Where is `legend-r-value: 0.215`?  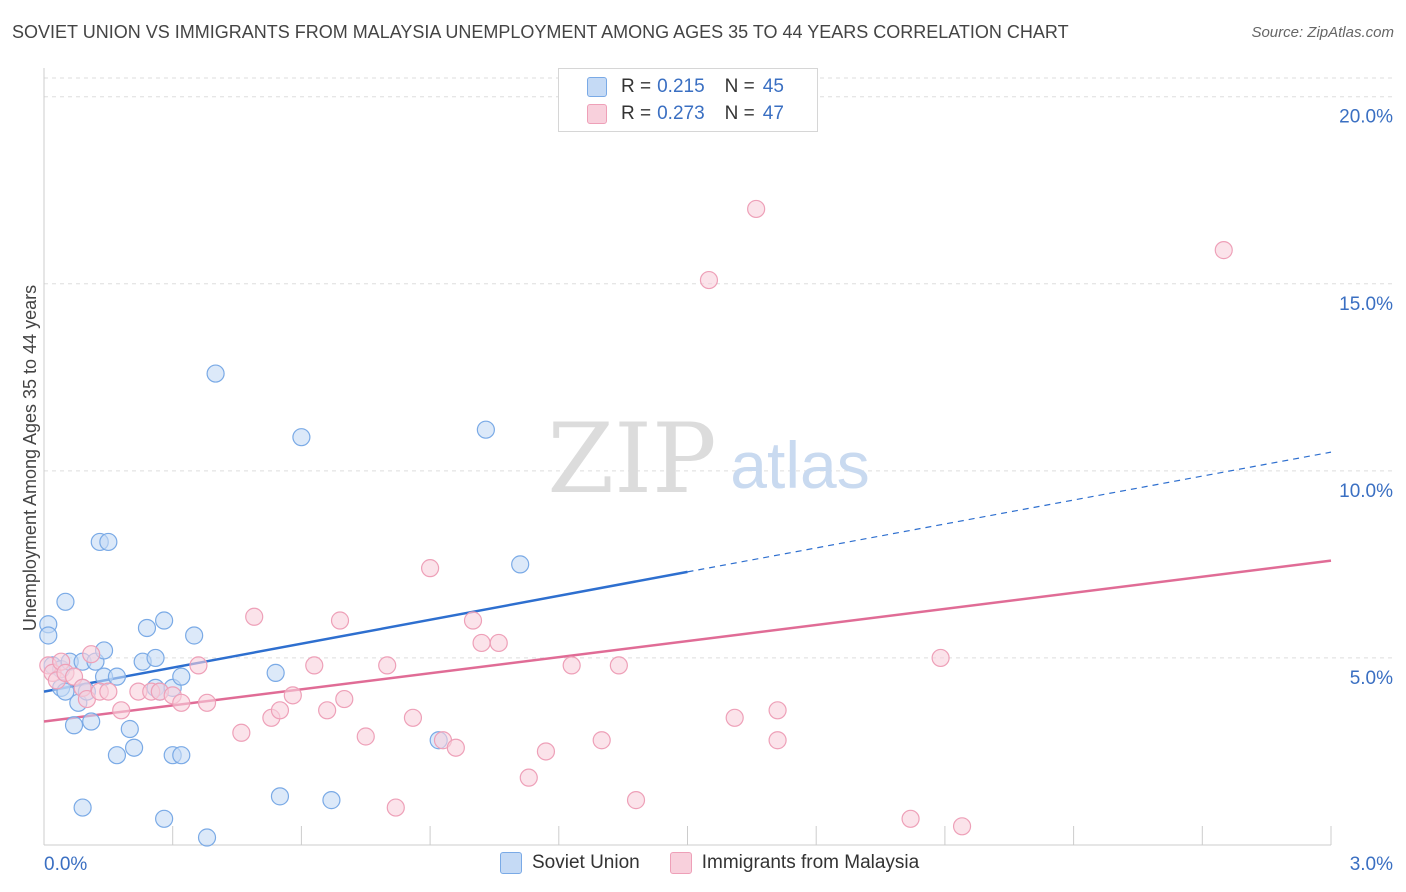 legend-r-value: 0.215 is located at coordinates (681, 86).